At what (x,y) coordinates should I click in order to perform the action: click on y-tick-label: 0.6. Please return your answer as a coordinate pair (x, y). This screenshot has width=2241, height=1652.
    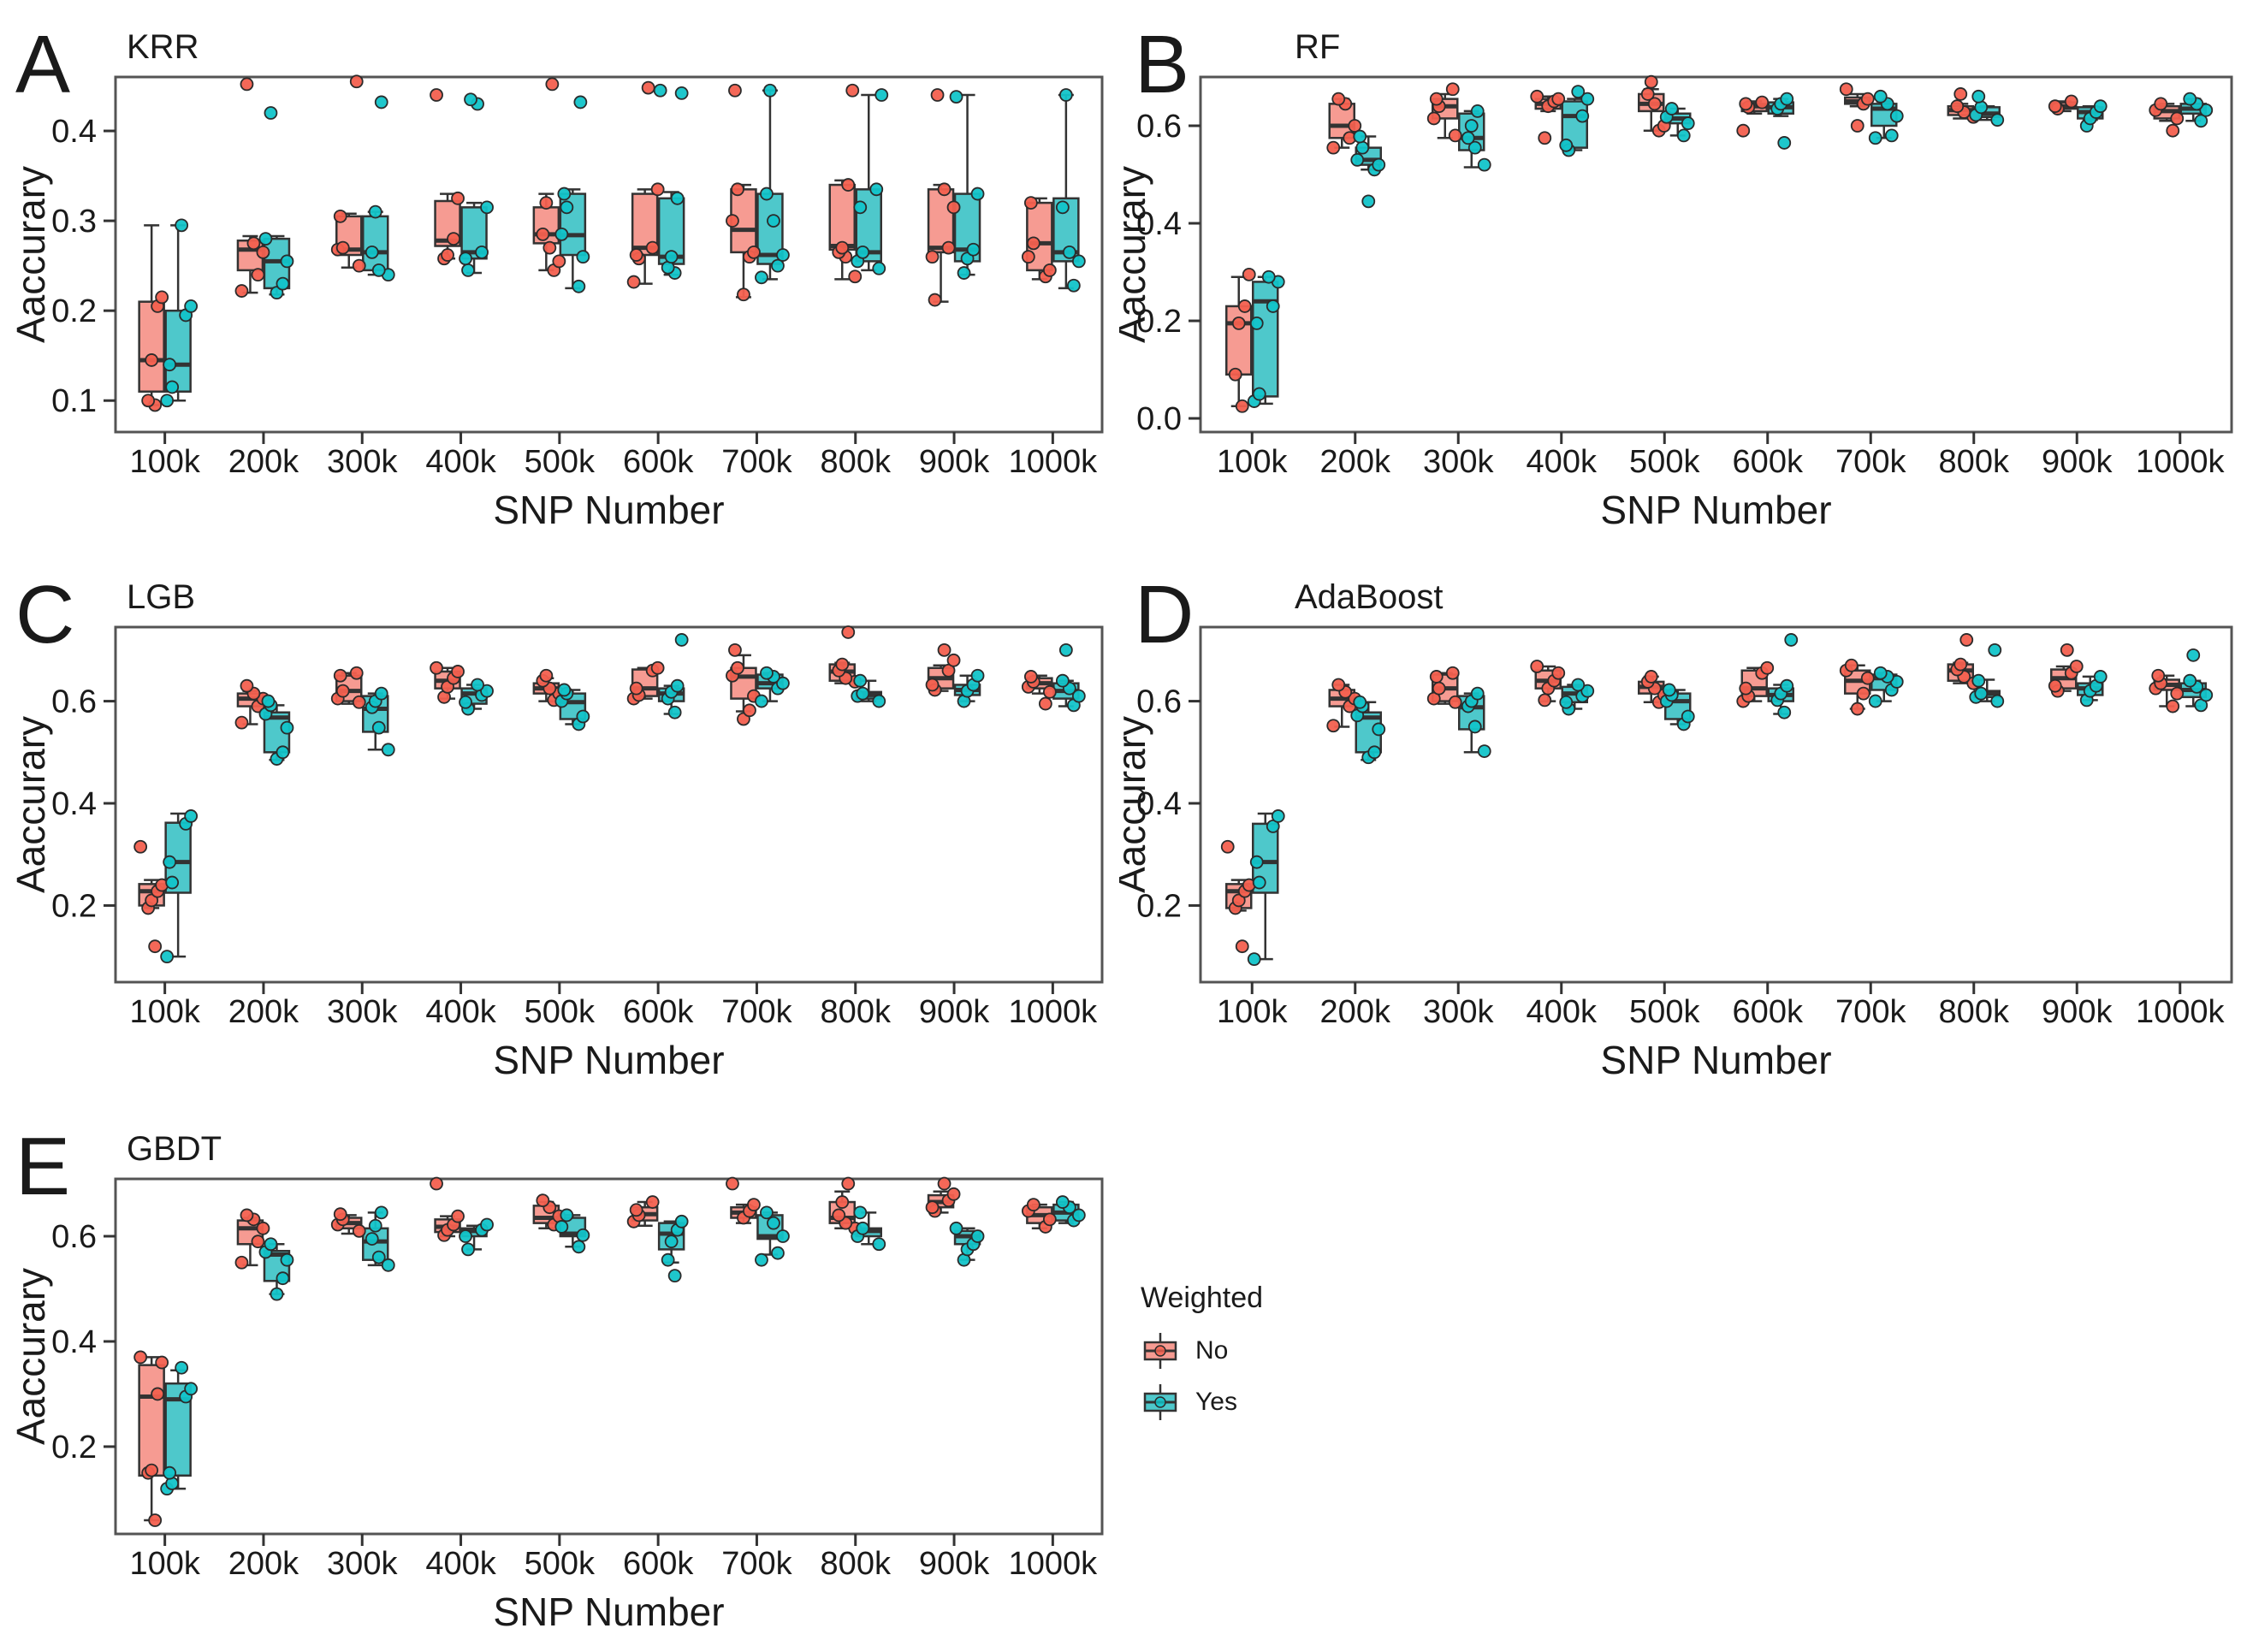
    Looking at the image, I should click on (74, 702).